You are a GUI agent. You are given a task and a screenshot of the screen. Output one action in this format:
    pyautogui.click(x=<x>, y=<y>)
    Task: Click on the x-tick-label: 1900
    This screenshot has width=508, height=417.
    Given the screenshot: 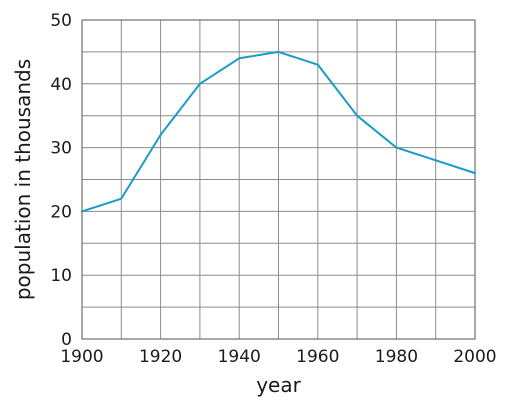 What is the action you would take?
    pyautogui.click(x=81, y=357)
    